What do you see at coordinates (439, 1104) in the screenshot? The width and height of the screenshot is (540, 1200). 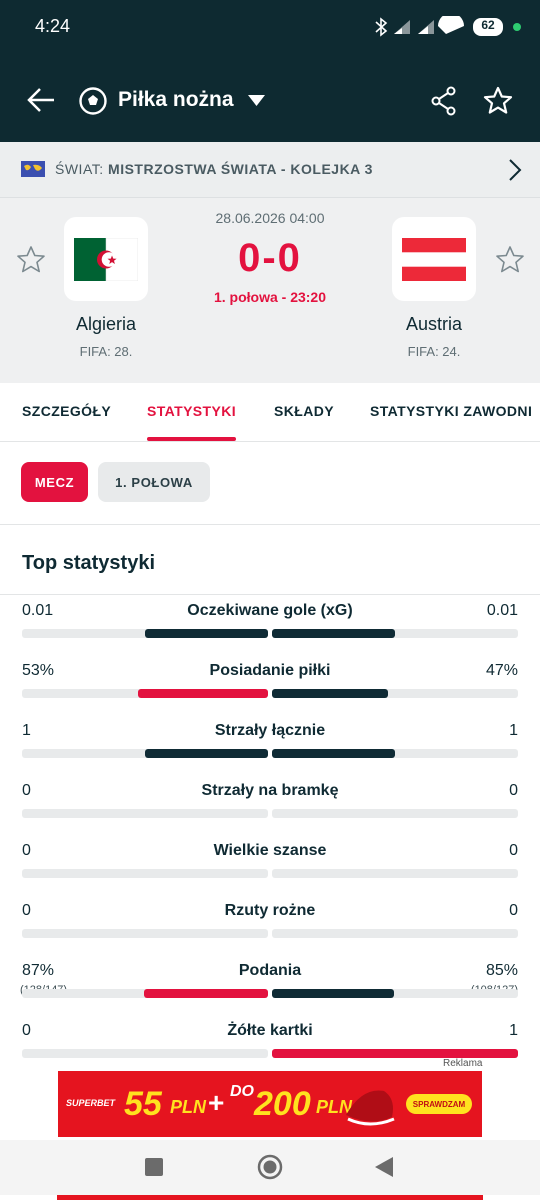 I see `ad-button: SPRAWDZAM` at bounding box center [439, 1104].